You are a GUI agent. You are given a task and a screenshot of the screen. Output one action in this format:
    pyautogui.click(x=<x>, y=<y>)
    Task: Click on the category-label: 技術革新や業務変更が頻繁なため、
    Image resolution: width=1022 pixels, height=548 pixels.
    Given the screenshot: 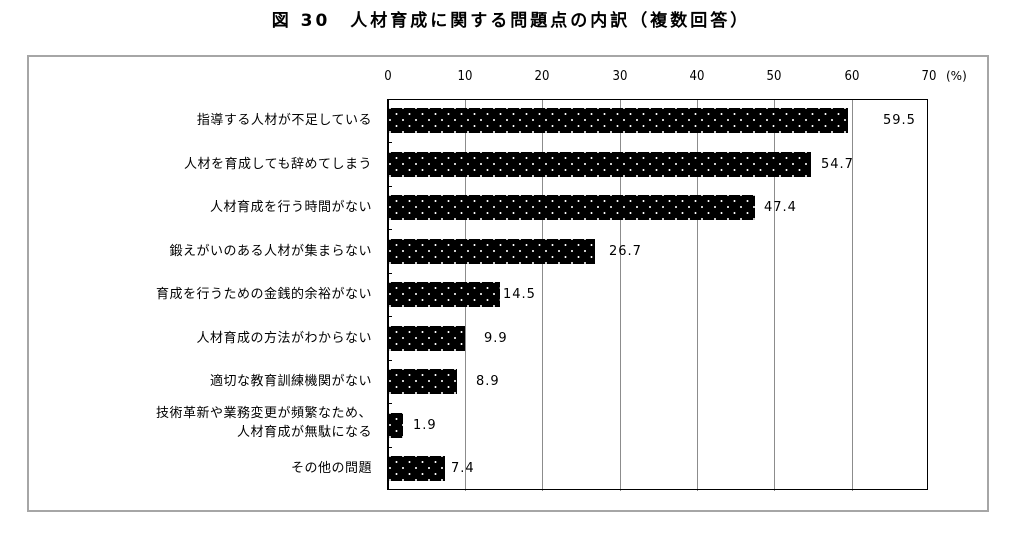 What is the action you would take?
    pyautogui.click(x=263, y=413)
    